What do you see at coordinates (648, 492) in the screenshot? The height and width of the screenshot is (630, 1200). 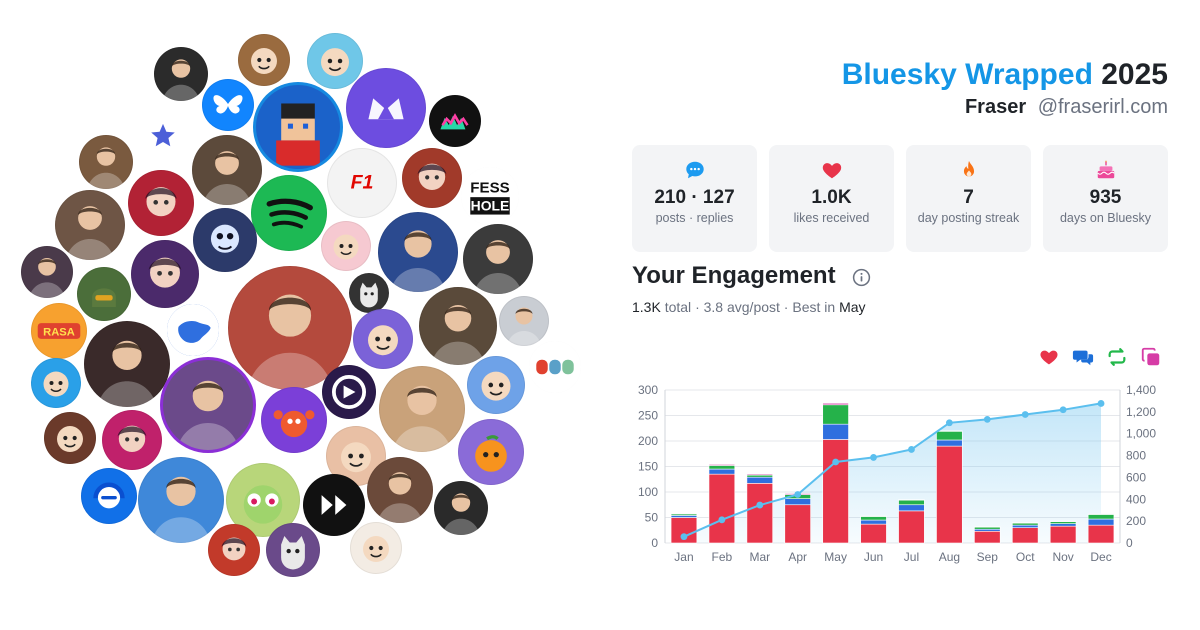 I see `y-tick-label: 100` at bounding box center [648, 492].